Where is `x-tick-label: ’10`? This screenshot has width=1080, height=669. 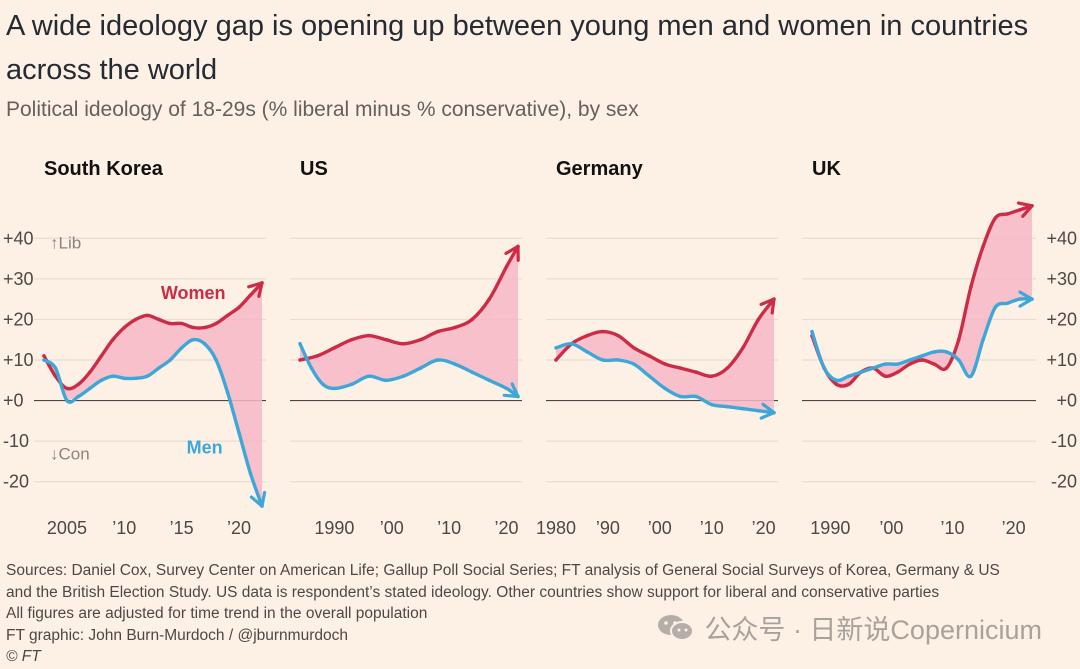
x-tick-label: ’10 is located at coordinates (953, 526).